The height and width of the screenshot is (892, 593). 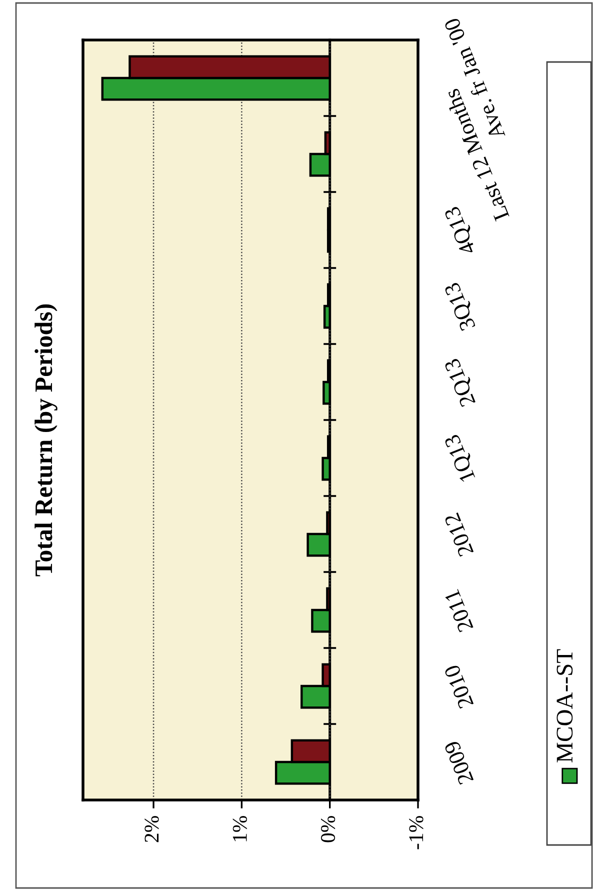 I want to click on y-tick-label: 3Q13, so click(x=461, y=306).